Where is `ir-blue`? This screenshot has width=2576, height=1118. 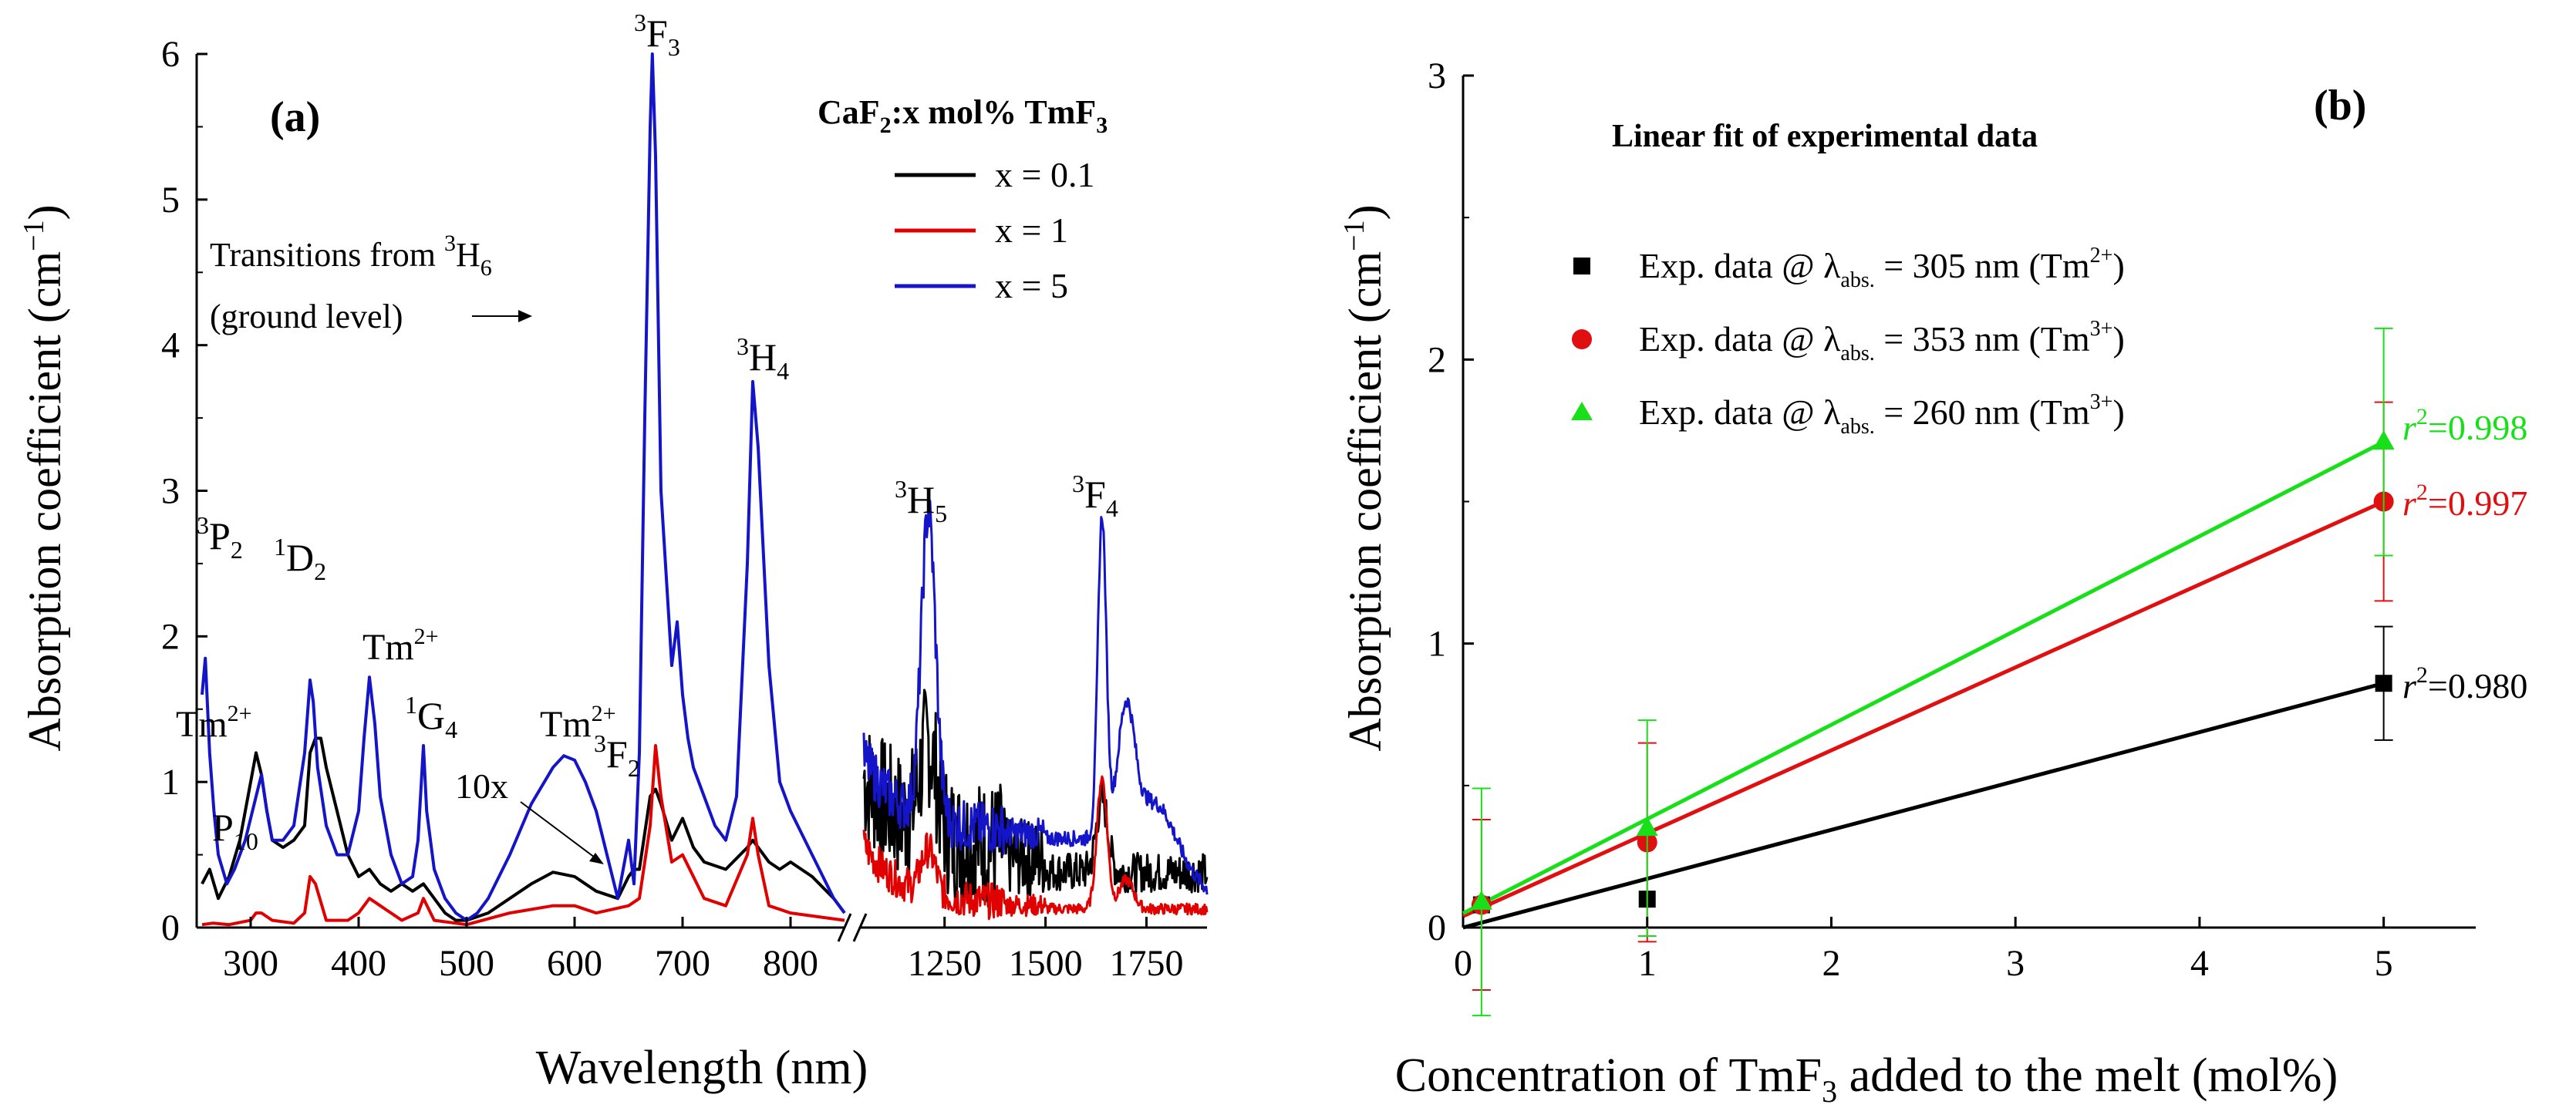
ir-blue is located at coordinates (1035, 697).